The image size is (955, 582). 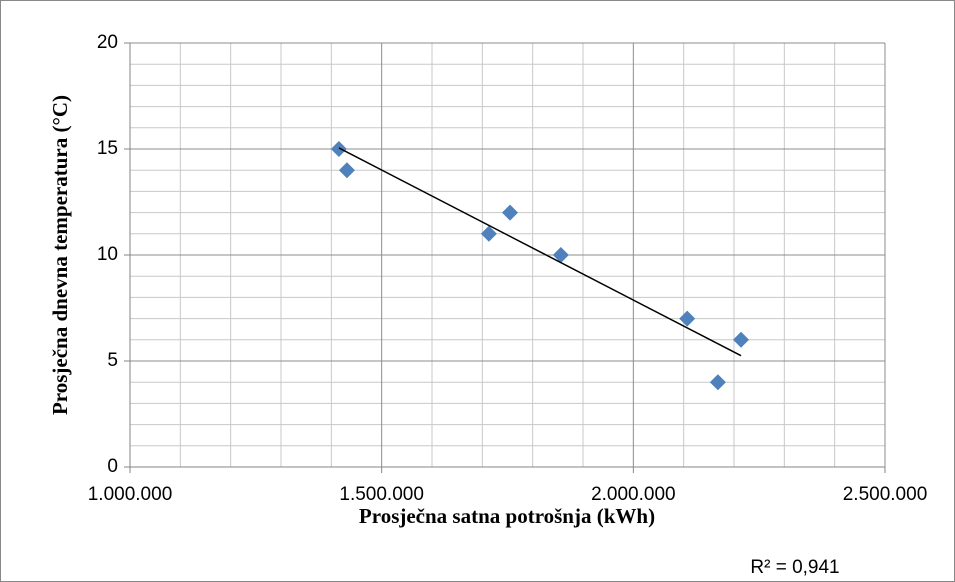 I want to click on y-tick-label: 15, so click(x=107, y=148).